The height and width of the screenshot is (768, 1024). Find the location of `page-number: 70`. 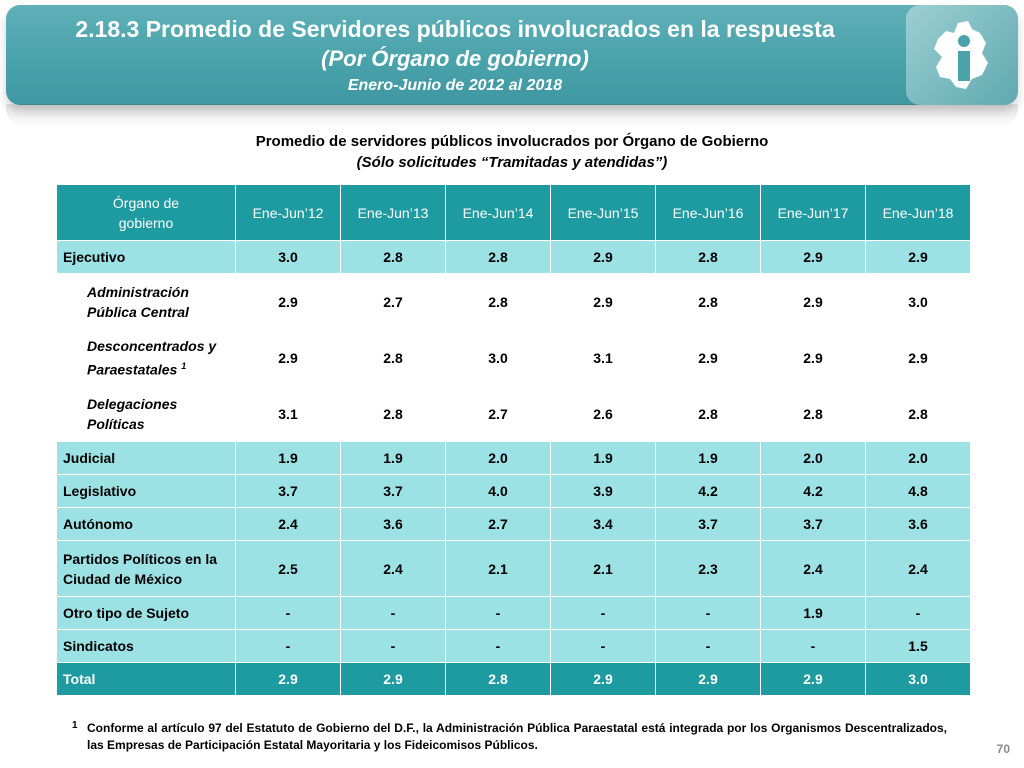

page-number: 70 is located at coordinates (1003, 749).